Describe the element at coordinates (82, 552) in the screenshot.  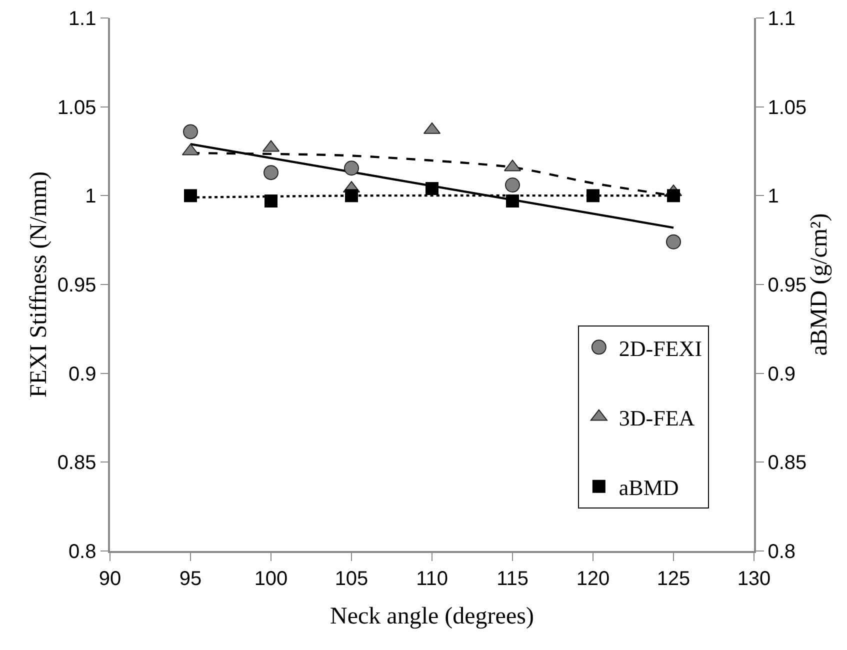
I see `y-tick-label: 0.8` at that location.